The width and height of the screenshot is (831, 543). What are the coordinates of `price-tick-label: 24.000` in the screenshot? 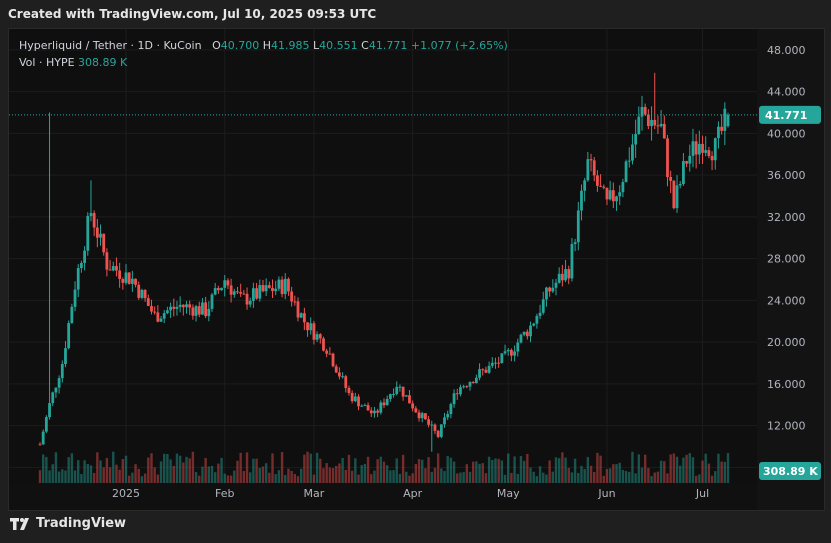 It's located at (786, 300).